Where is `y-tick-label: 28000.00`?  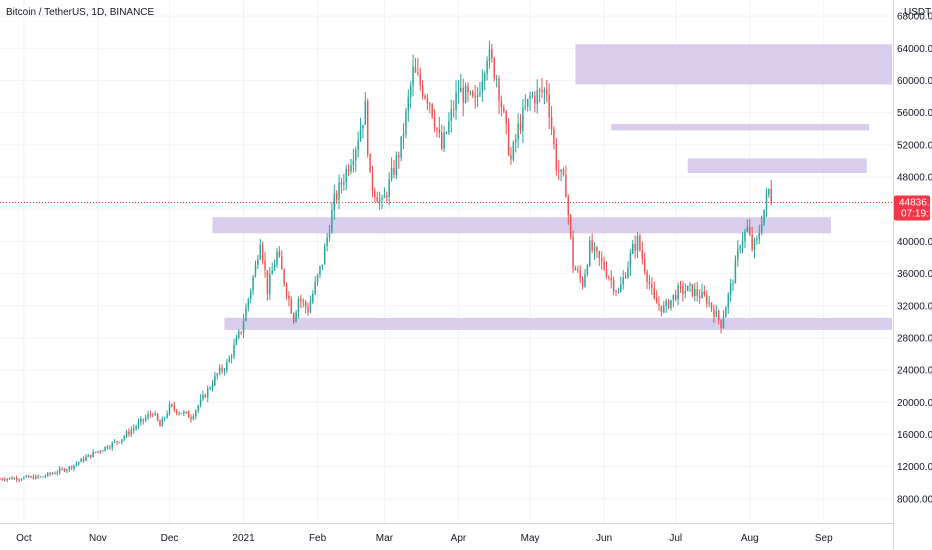
y-tick-label: 28000.00 is located at coordinates (914, 338).